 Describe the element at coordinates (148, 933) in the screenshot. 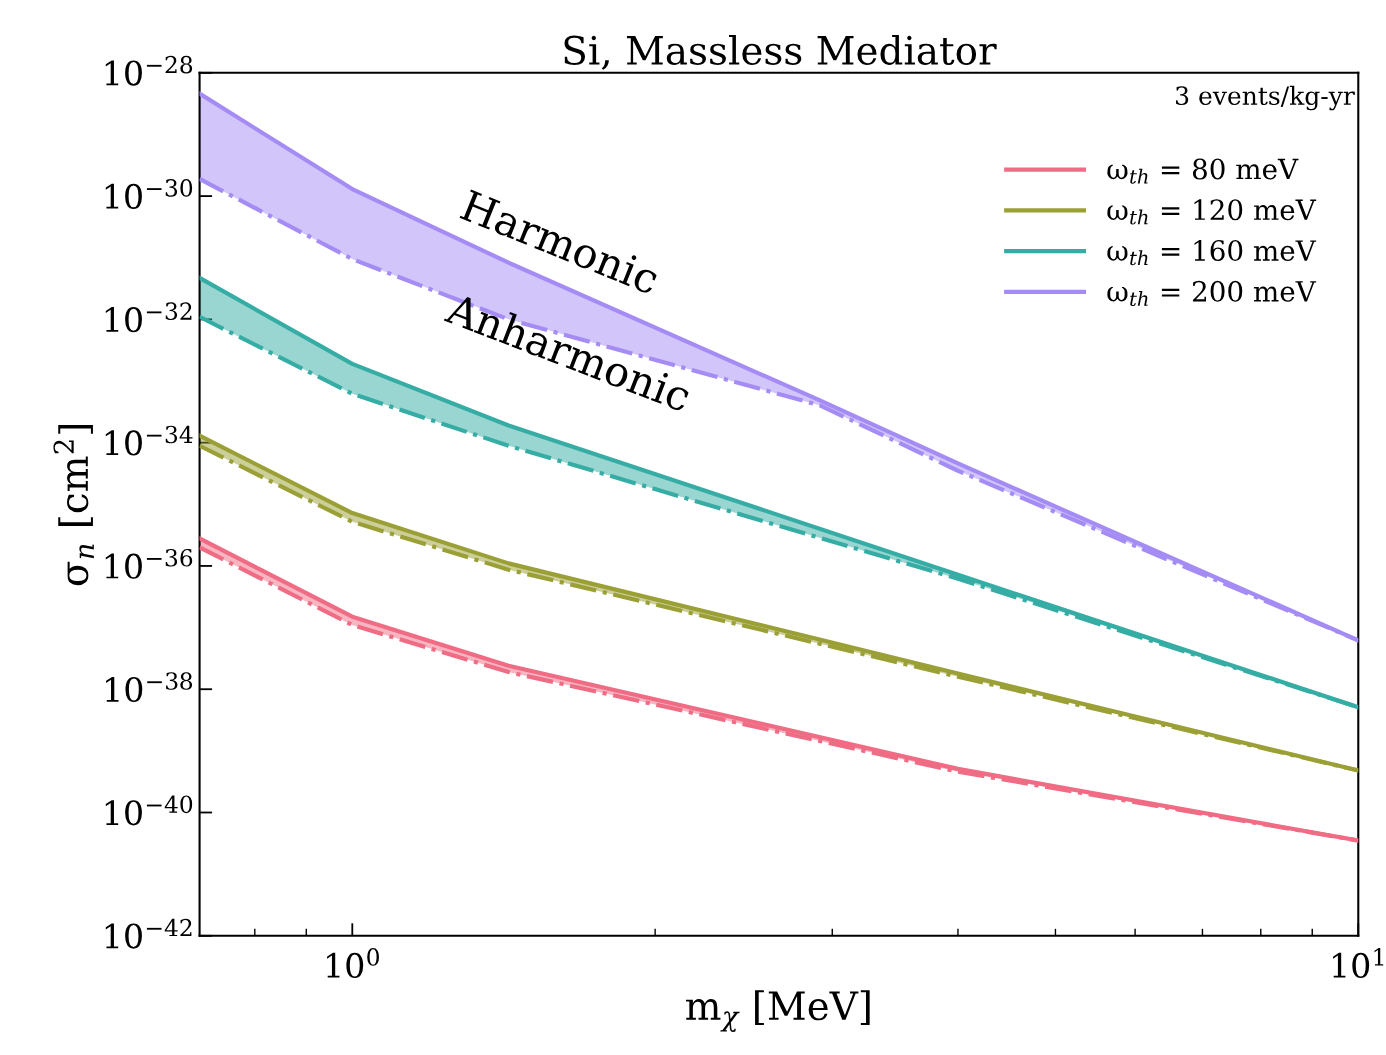

I see `y-tick-label: 10$^{−42}$` at that location.